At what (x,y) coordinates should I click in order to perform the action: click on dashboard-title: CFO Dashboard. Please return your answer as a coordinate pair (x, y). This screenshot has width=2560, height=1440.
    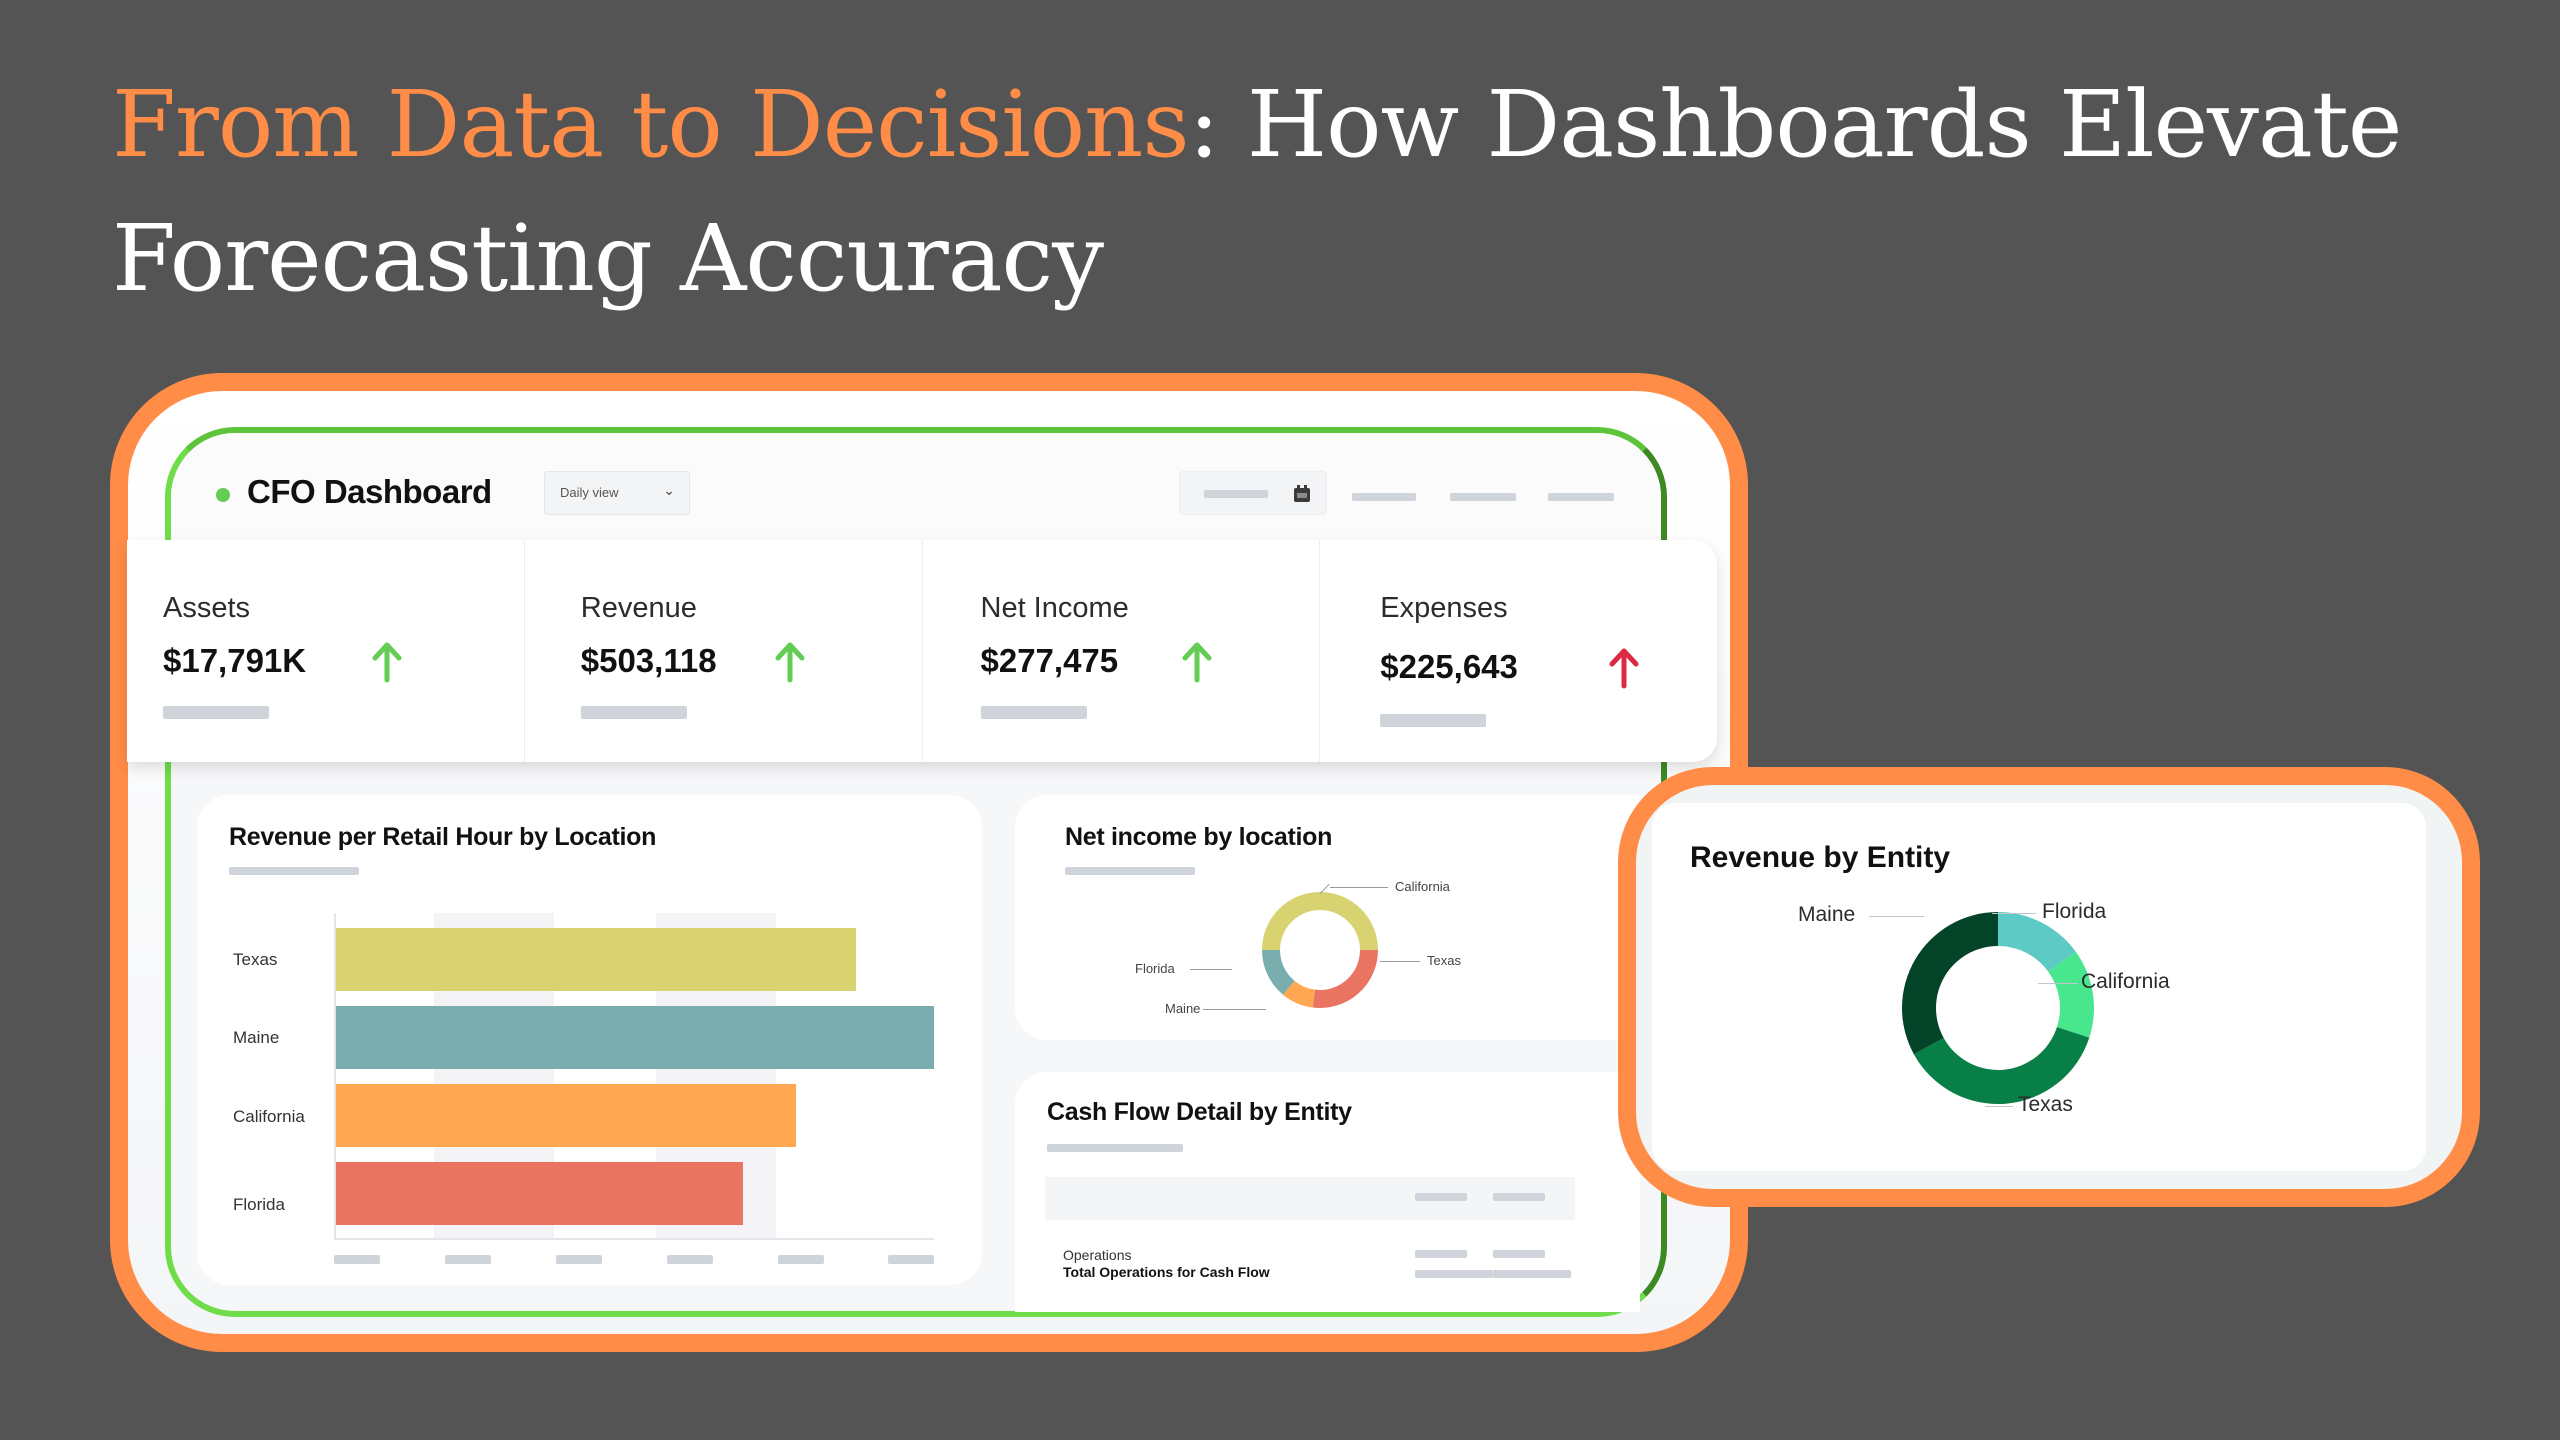
    Looking at the image, I should click on (369, 491).